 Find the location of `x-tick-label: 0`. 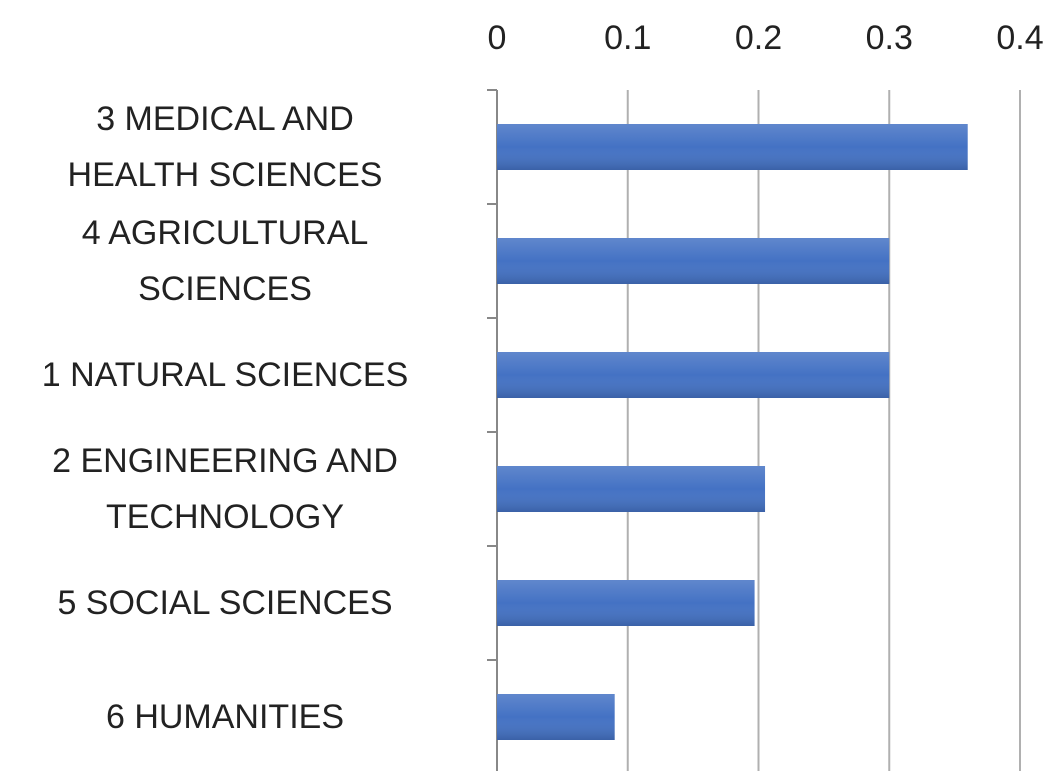

x-tick-label: 0 is located at coordinates (497, 38).